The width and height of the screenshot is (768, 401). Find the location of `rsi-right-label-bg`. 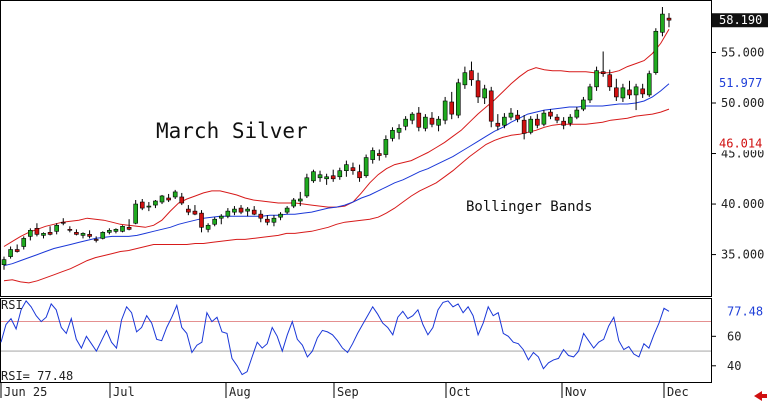

rsi-right-label-bg is located at coordinates (740, 311).